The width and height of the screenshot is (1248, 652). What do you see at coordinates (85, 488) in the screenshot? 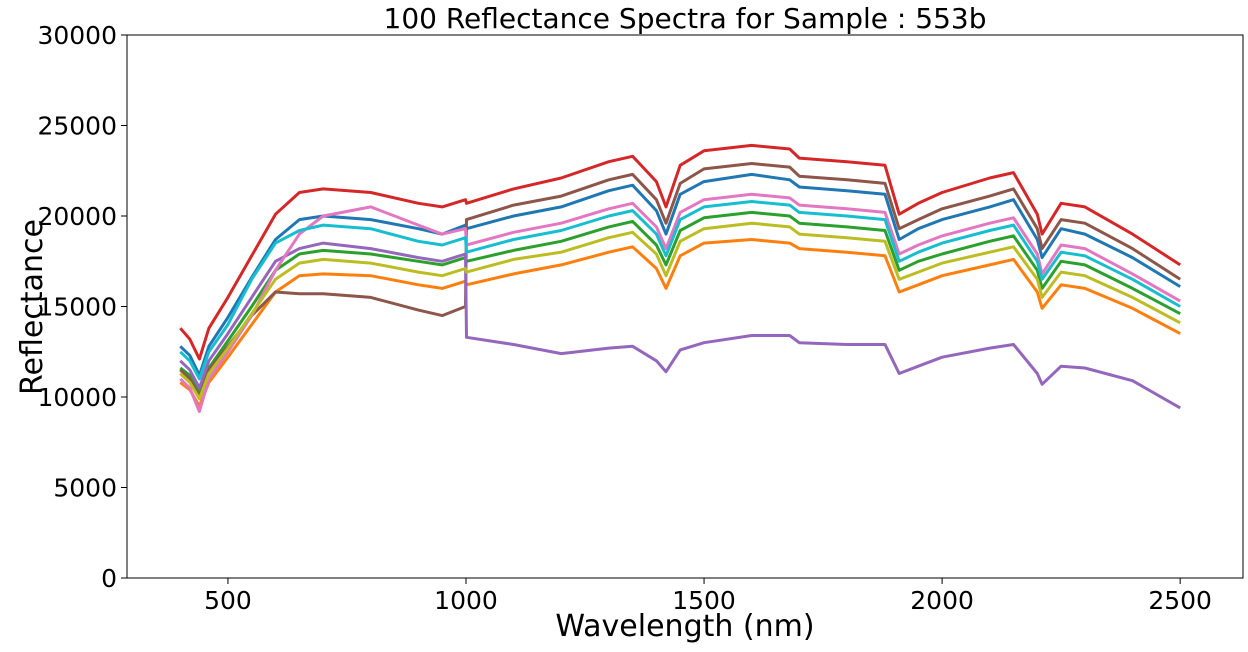
I see `y-tick-label: 5000` at bounding box center [85, 488].